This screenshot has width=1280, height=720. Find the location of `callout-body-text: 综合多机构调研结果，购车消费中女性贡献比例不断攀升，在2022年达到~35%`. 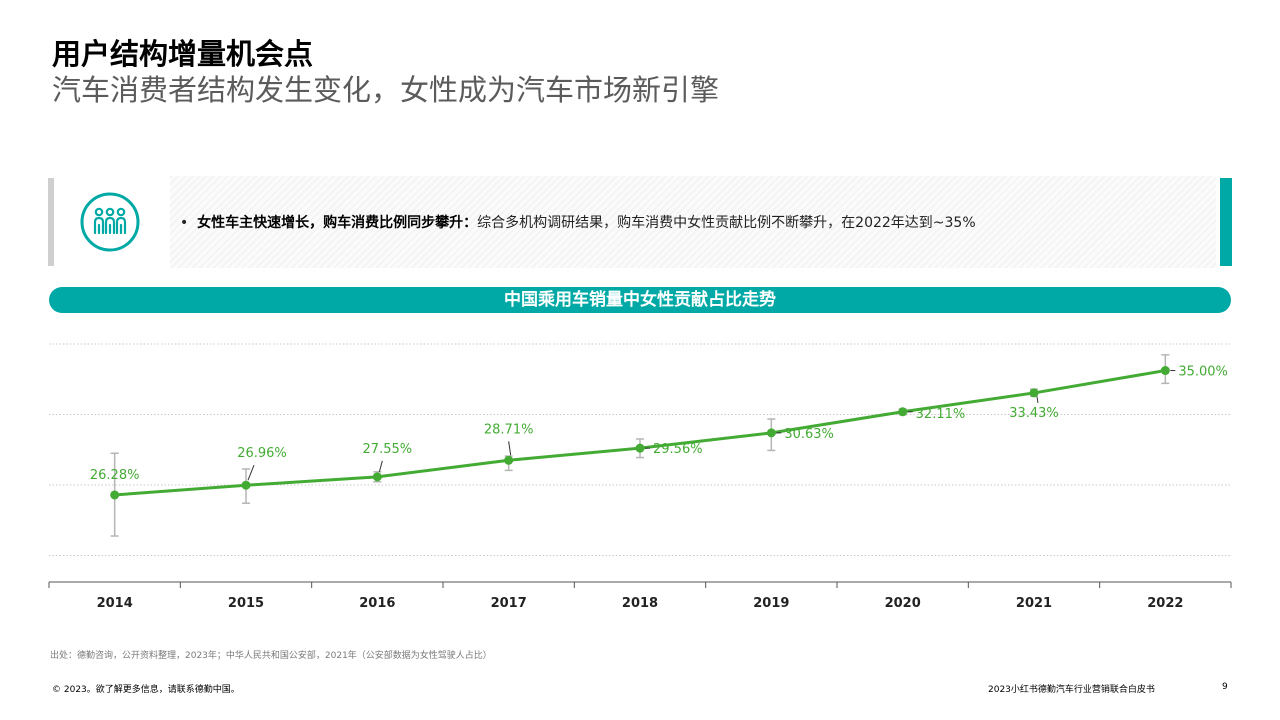

callout-body-text: 综合多机构调研结果，购车消费中女性贡献比例不断攀升，在2022年达到~35% is located at coordinates (726, 223).